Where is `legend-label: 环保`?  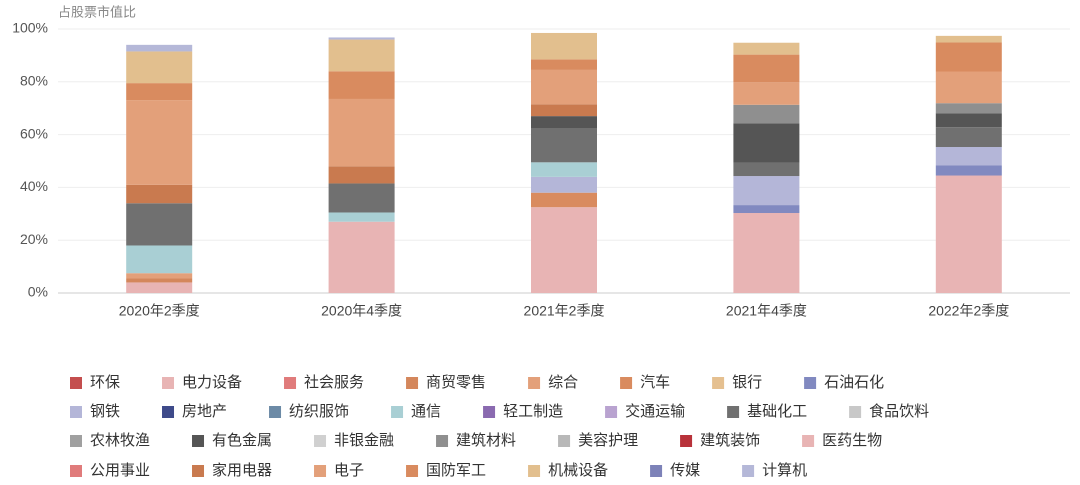 legend-label: 环保 is located at coordinates (105, 382).